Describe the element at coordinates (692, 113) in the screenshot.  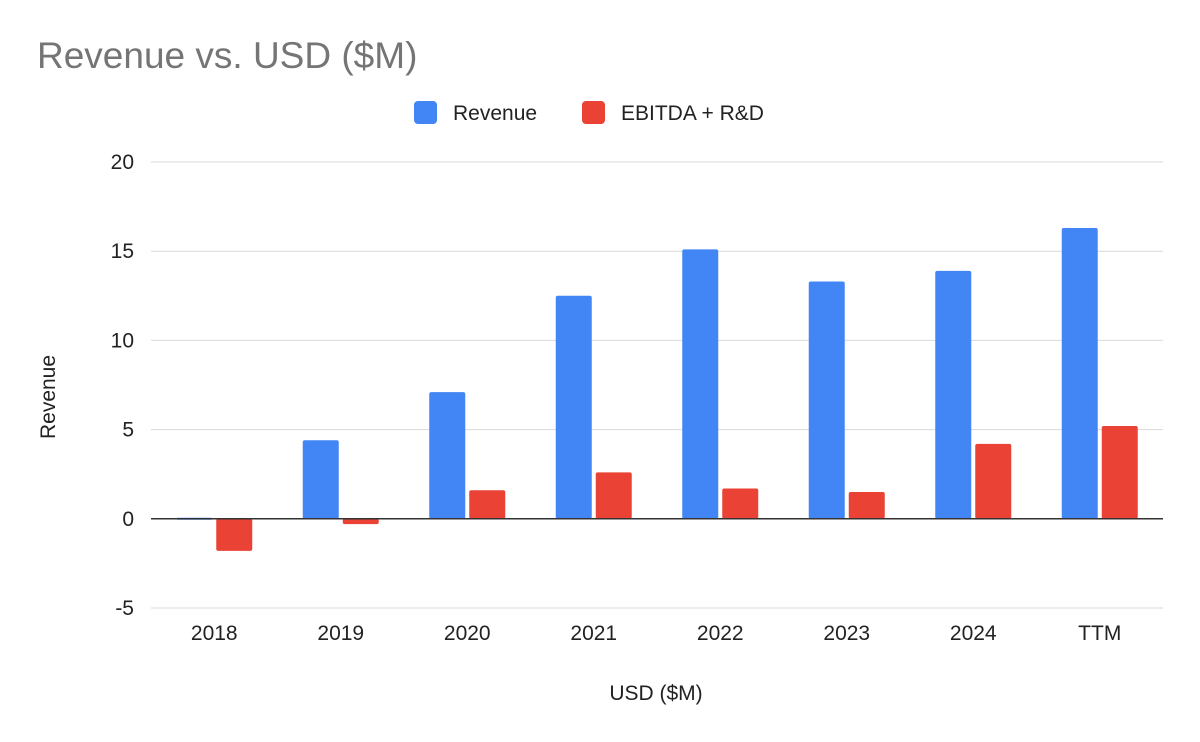
I see `legend-label-ebitda-rd: EBITDA + R&D` at that location.